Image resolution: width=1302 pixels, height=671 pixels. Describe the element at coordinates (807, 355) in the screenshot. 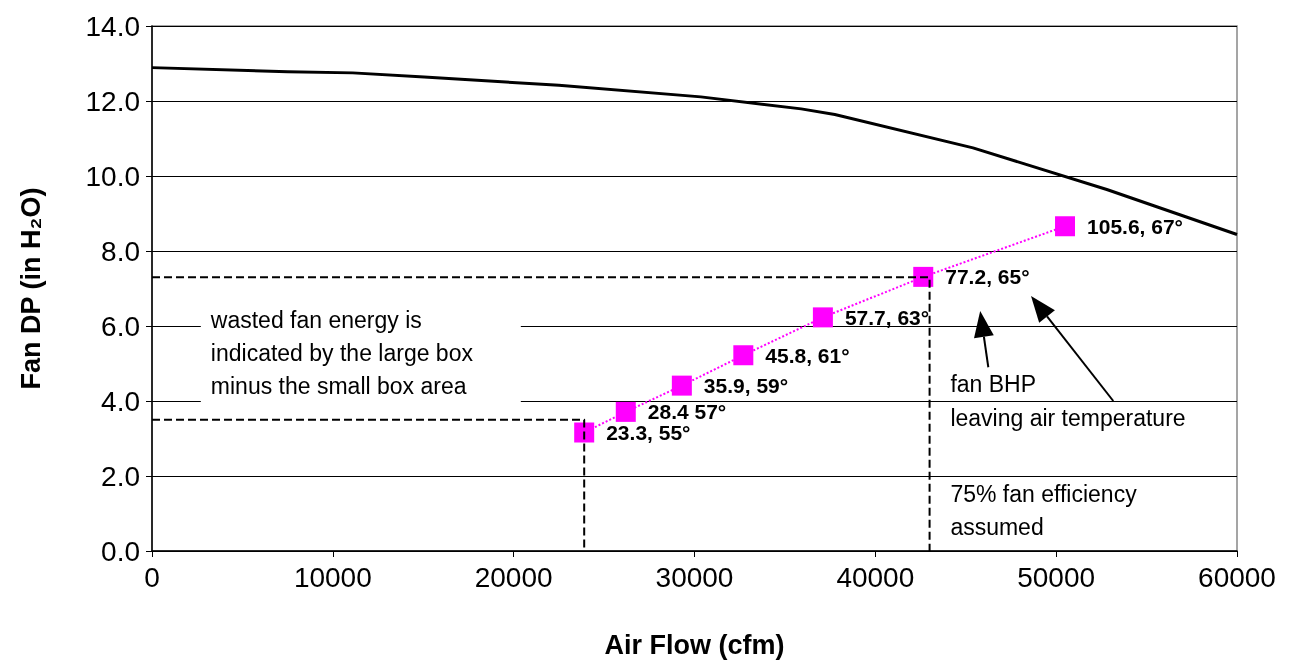

I see `annotation: 45.8, 61°` at that location.